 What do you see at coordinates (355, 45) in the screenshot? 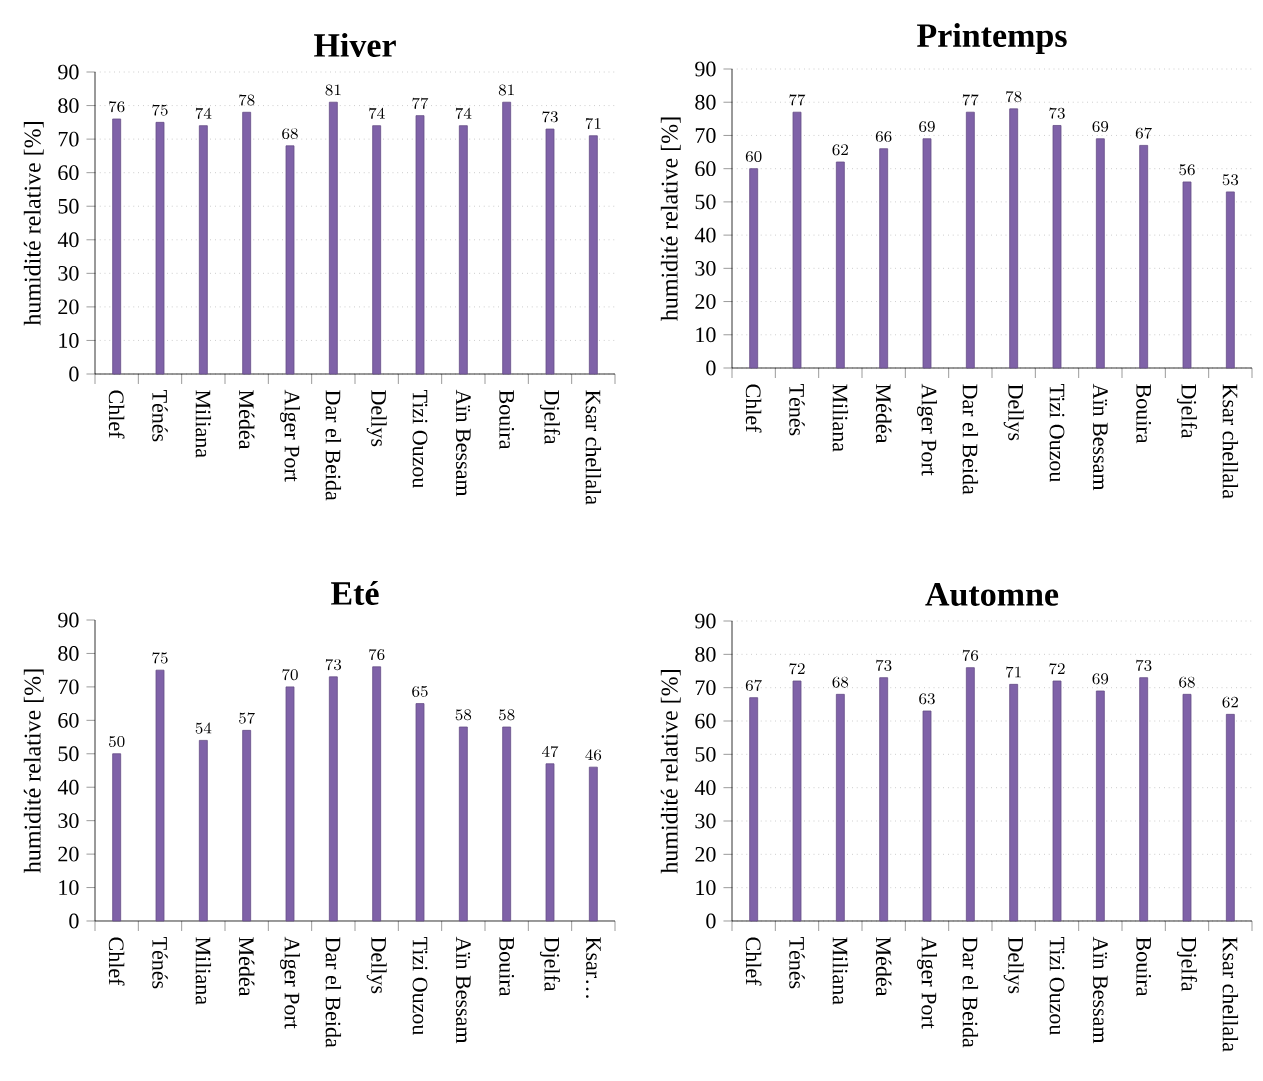
I see `chart-title: Hiver` at bounding box center [355, 45].